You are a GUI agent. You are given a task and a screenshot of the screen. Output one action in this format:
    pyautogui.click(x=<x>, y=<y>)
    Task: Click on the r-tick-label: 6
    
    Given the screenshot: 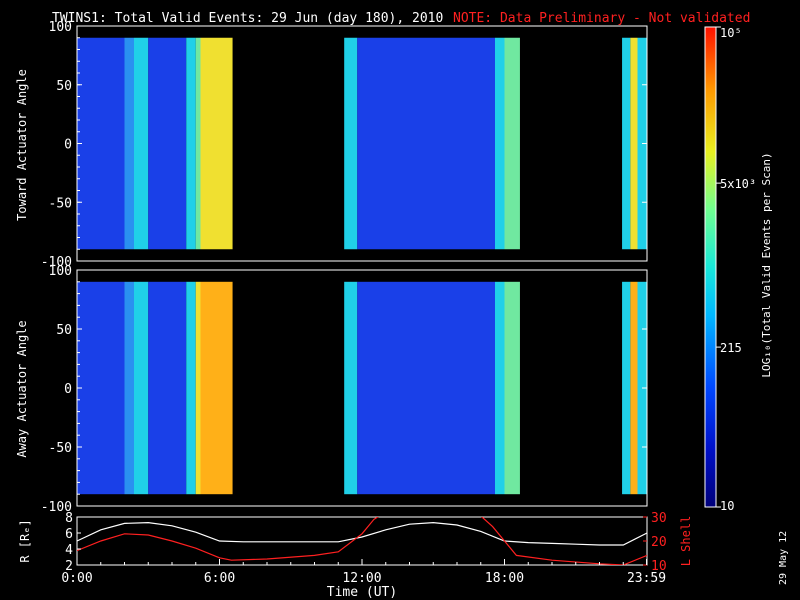 What is the action you would take?
    pyautogui.click(x=69, y=534)
    